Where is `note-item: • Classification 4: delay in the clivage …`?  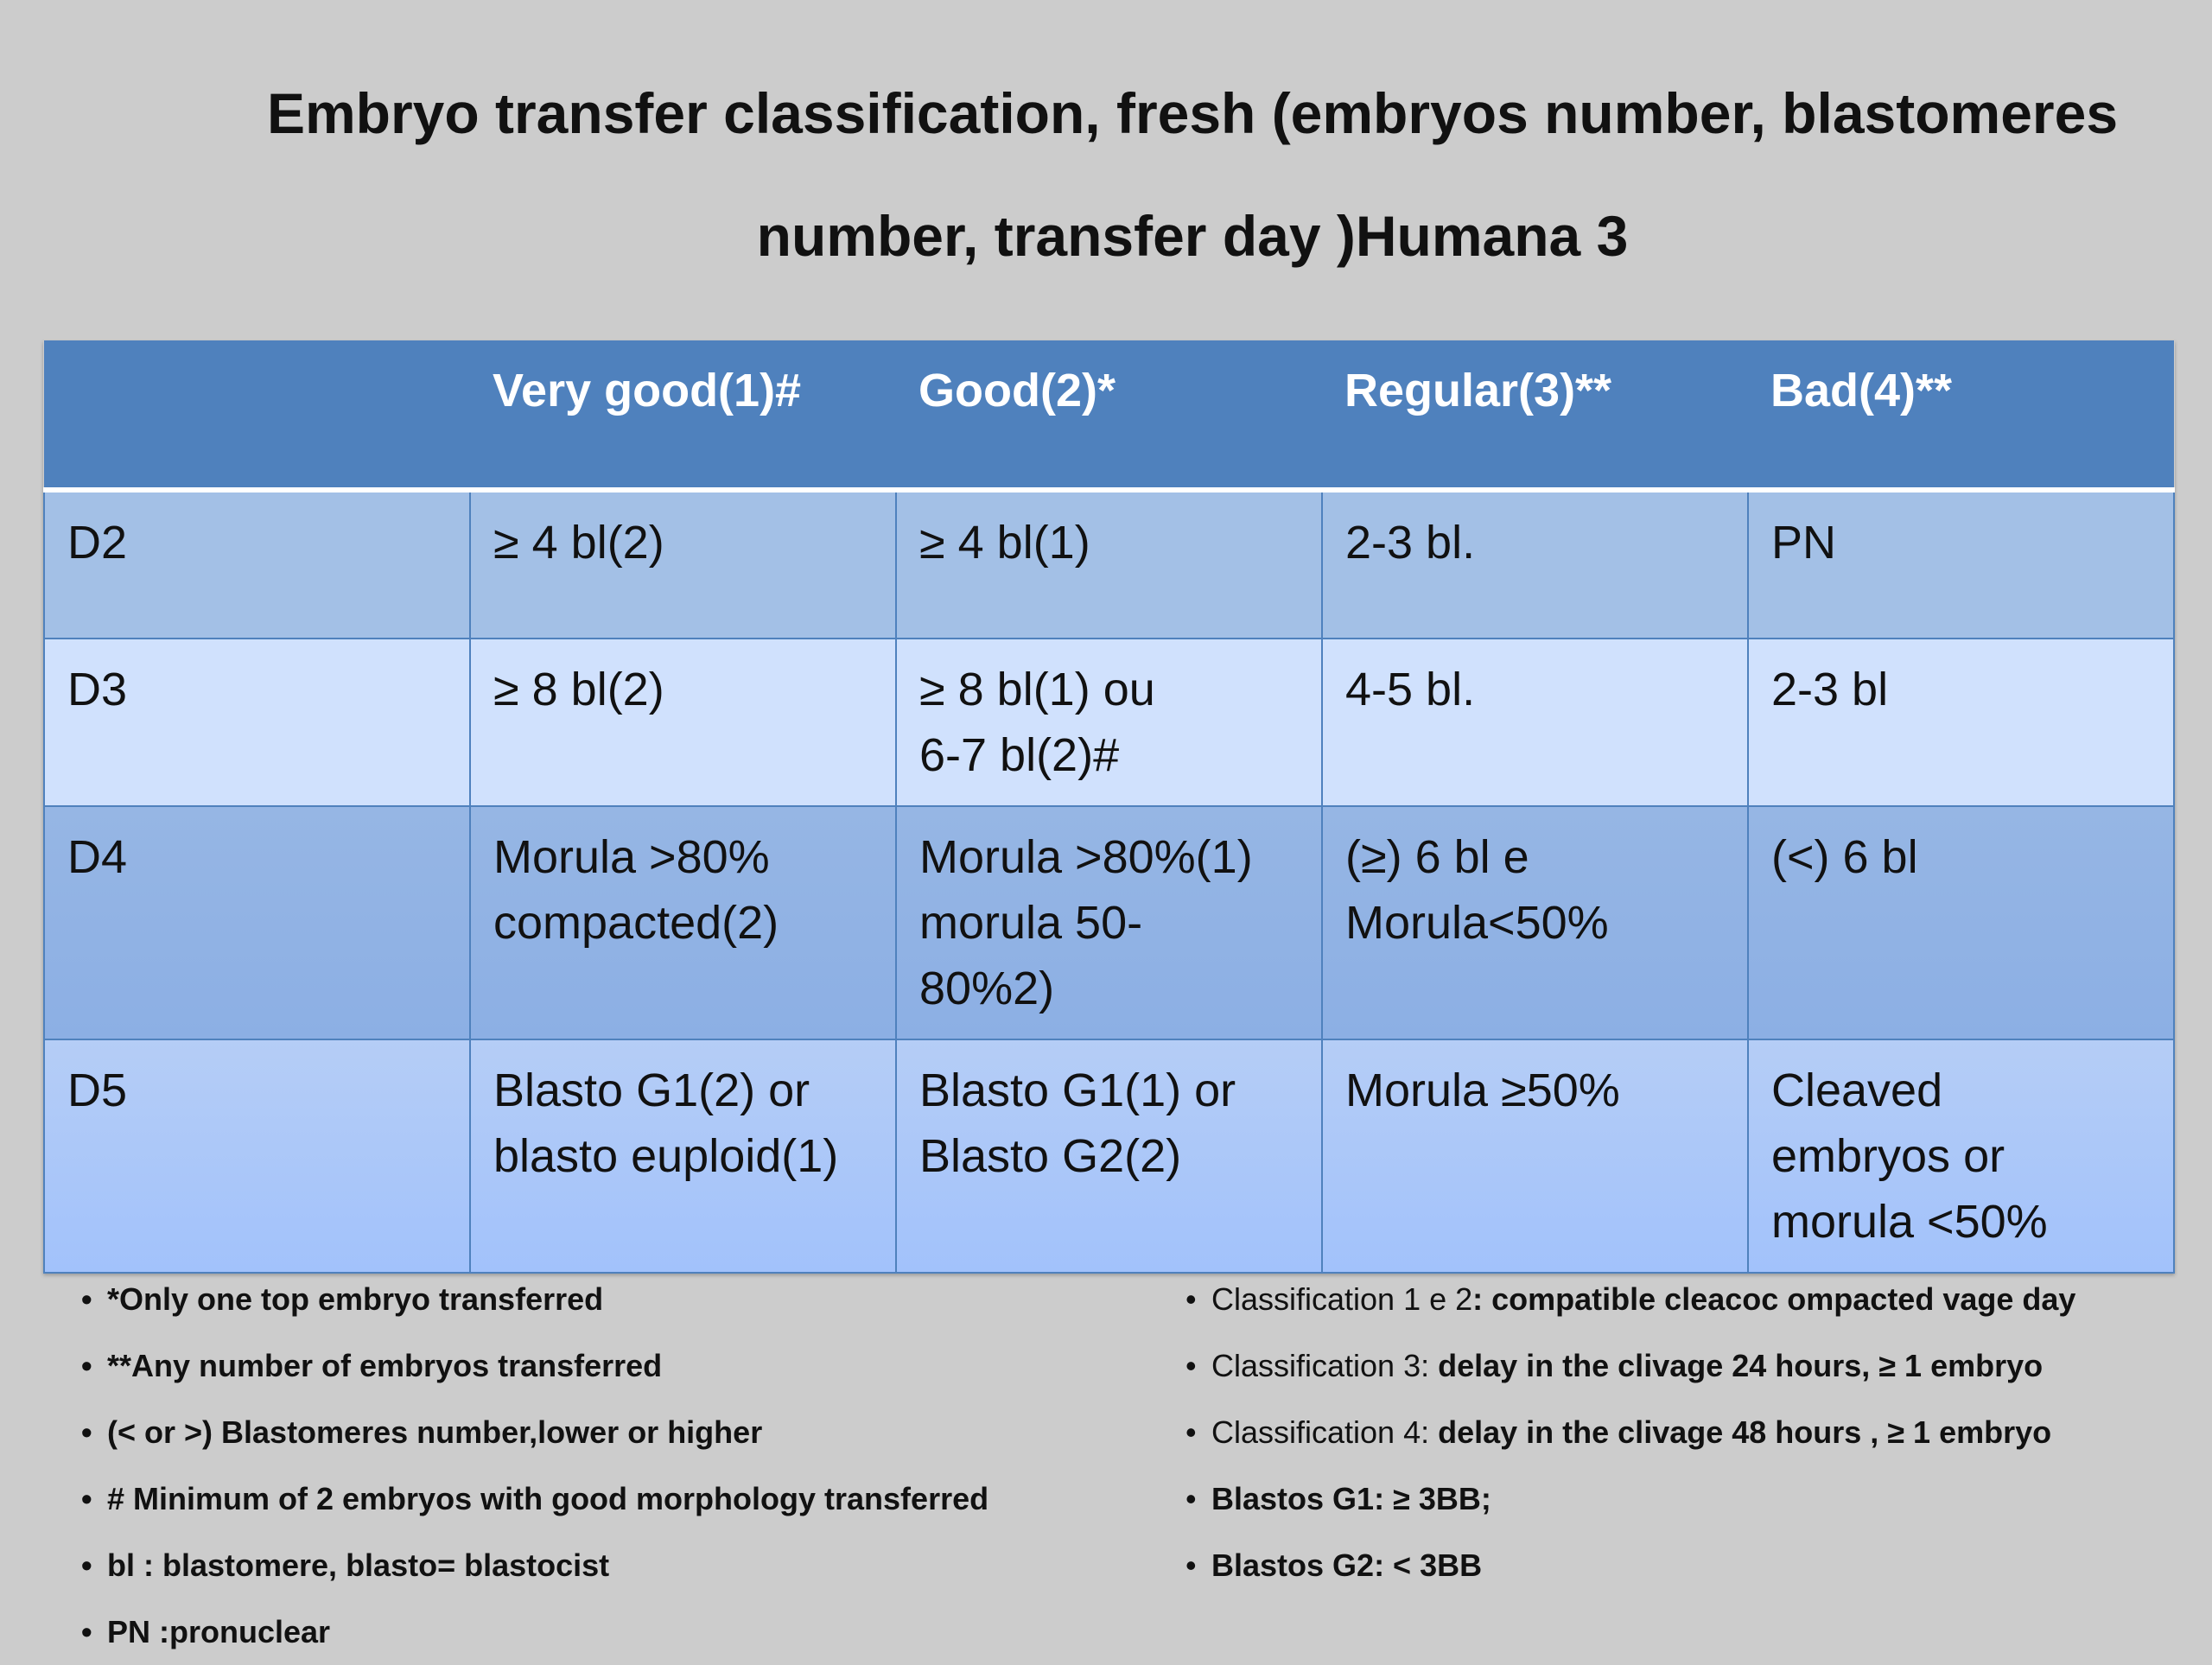 note-item: • Classification 4: delay in the clivage … is located at coordinates (1612, 1432).